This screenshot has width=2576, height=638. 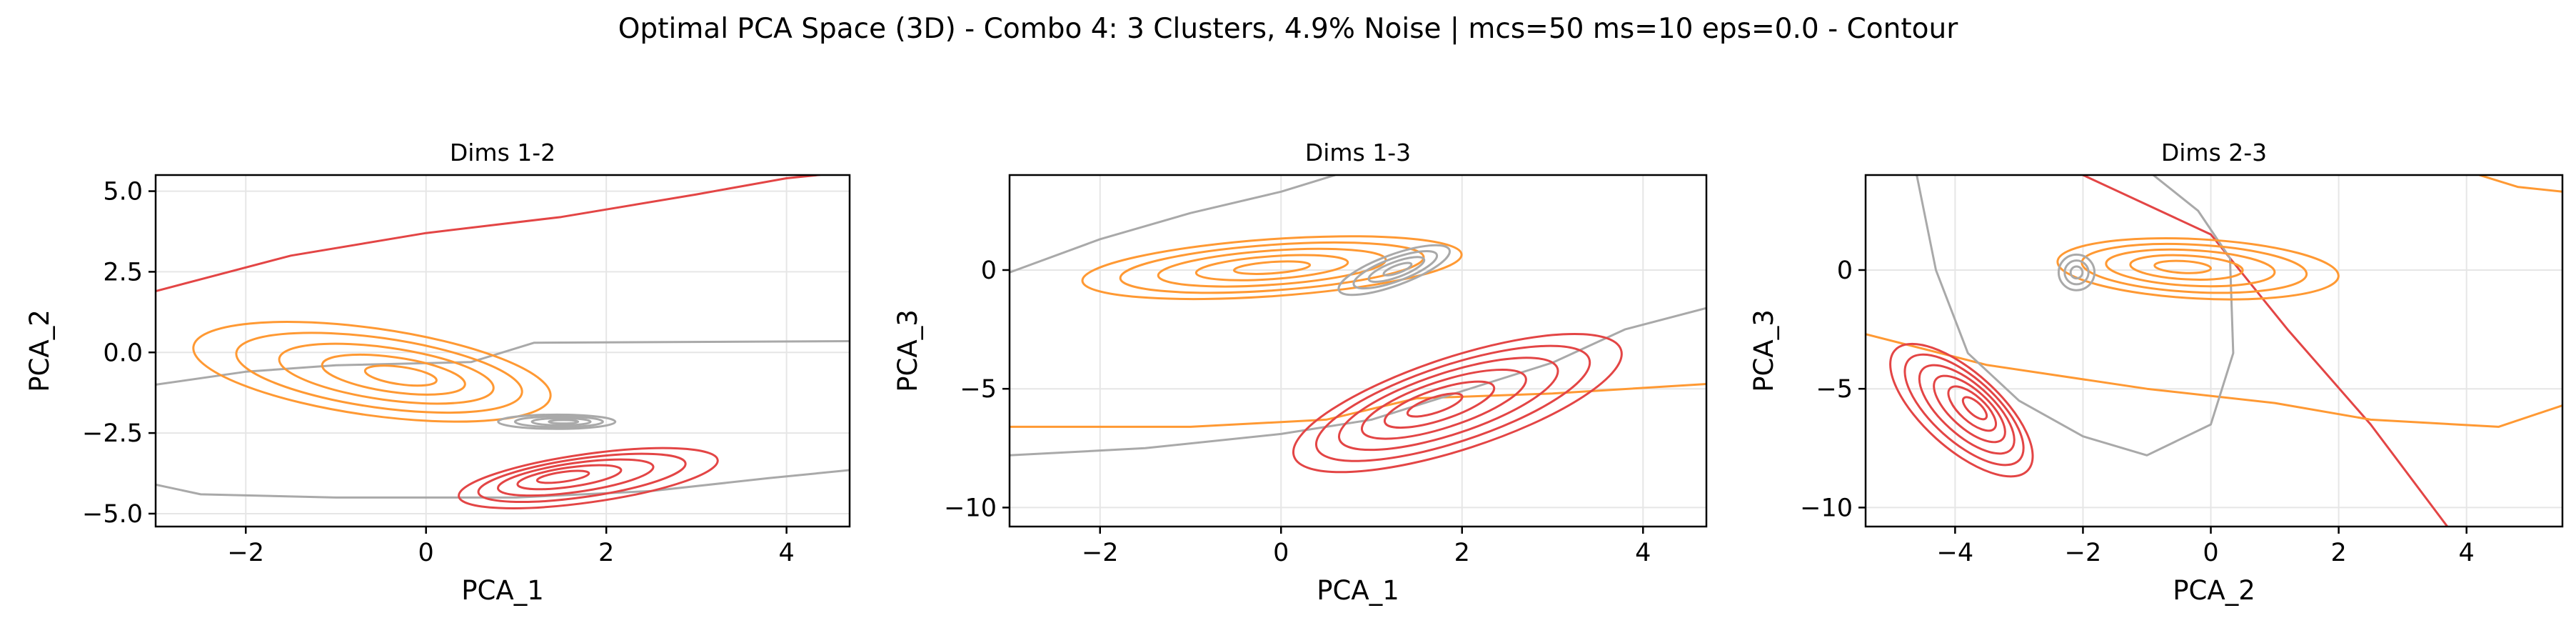 I want to click on y-tick-label: 0.0, so click(x=123, y=353).